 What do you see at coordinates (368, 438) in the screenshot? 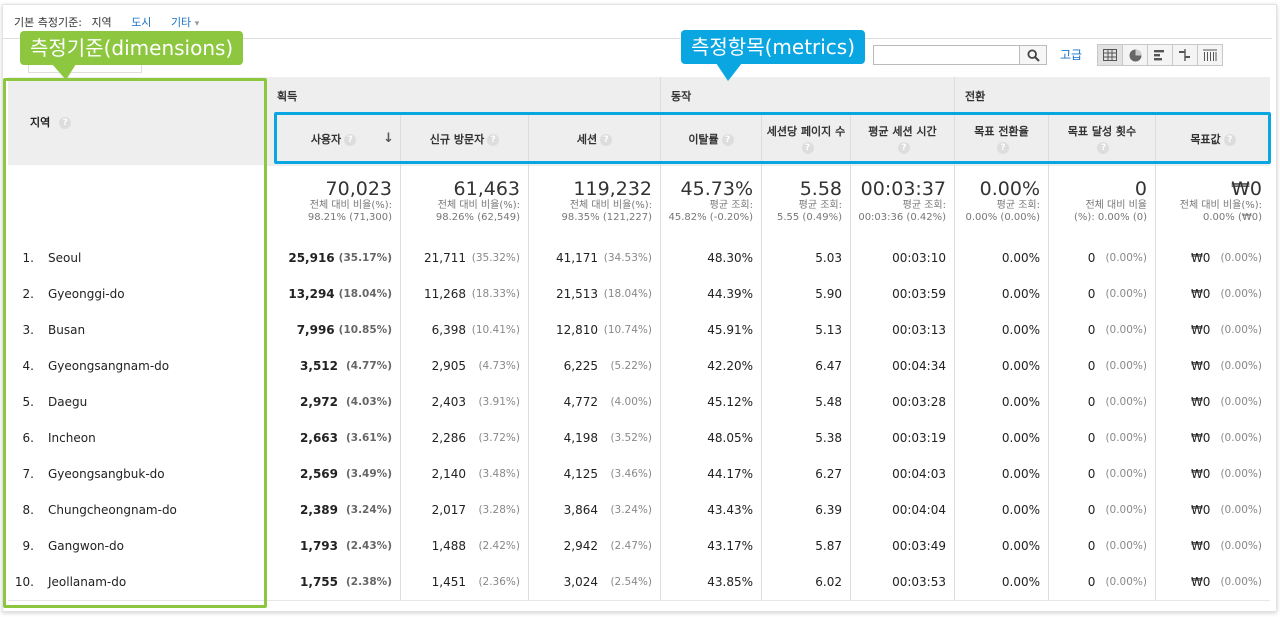
I see `cell-percent: (3.61%)` at bounding box center [368, 438].